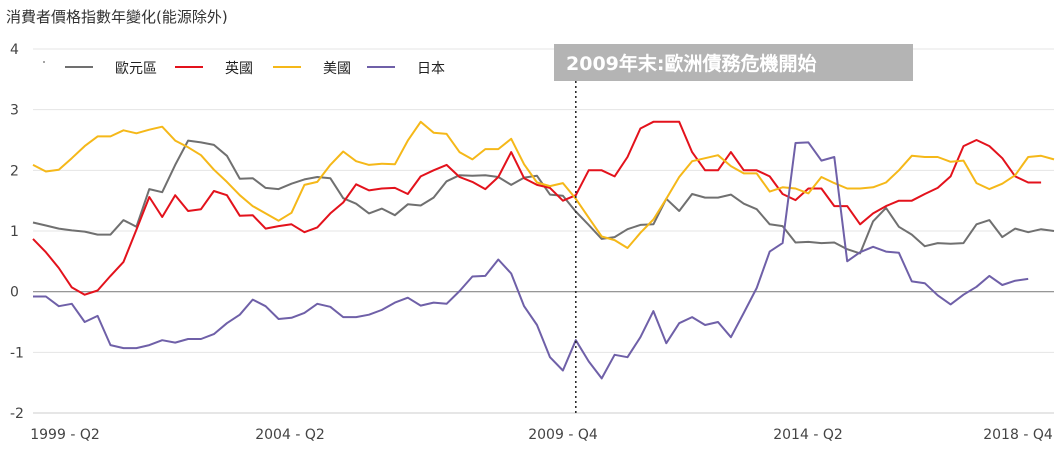 Image resolution: width=1056 pixels, height=459 pixels. Describe the element at coordinates (14, 232) in the screenshot. I see `y-tick-label: 1` at that location.